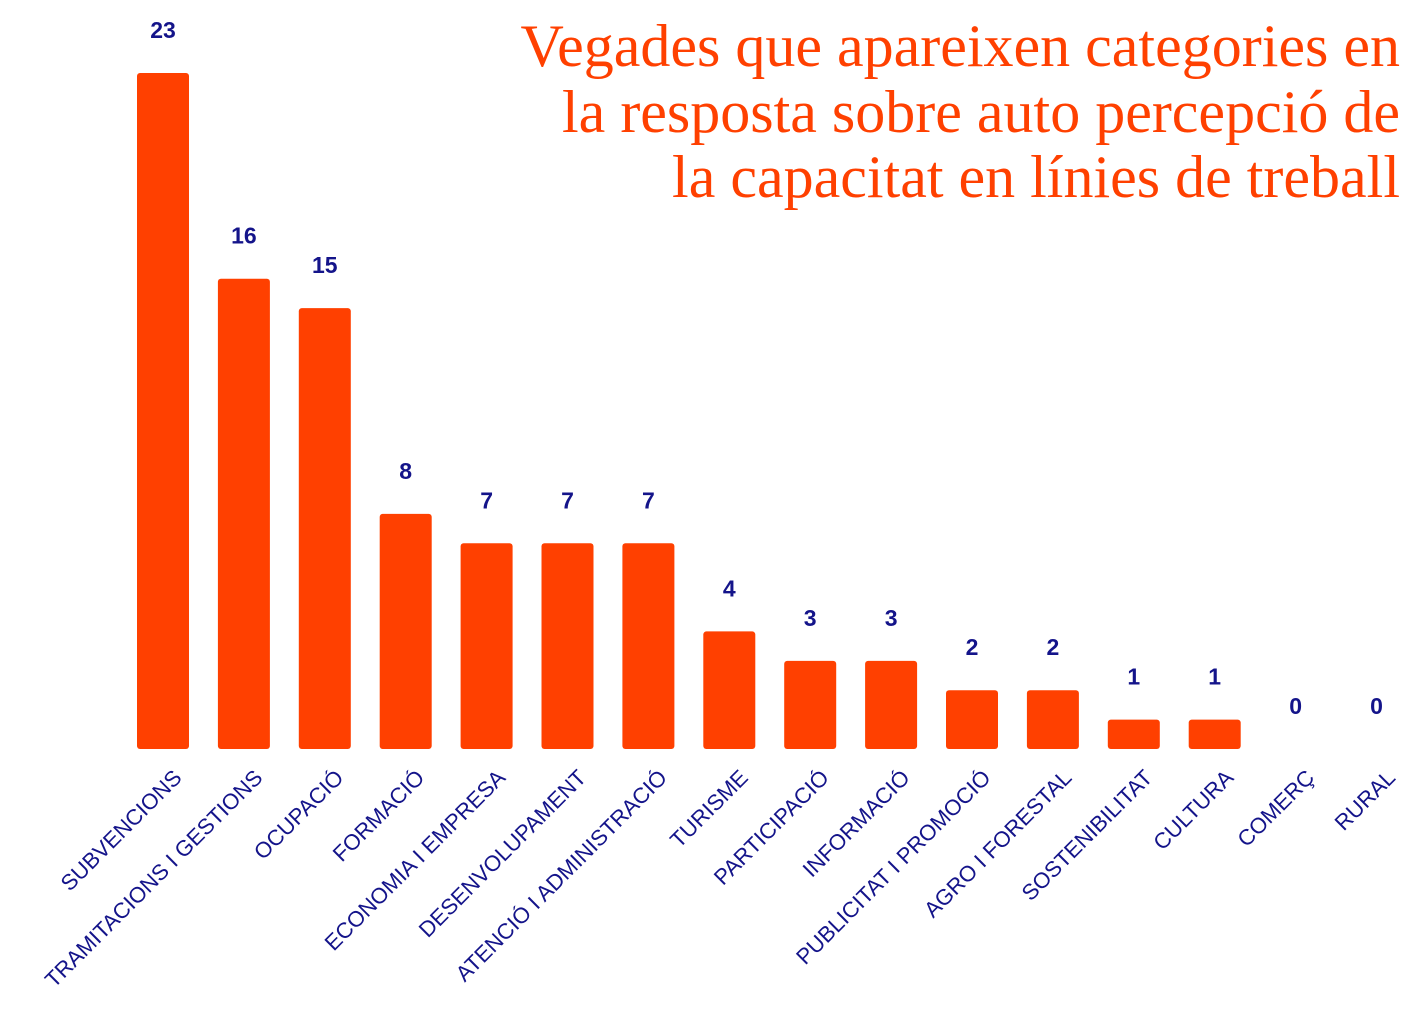 This screenshot has width=1405, height=1021. I want to click on chart-title: la resposta sobre auto percepció de, so click(981, 112).